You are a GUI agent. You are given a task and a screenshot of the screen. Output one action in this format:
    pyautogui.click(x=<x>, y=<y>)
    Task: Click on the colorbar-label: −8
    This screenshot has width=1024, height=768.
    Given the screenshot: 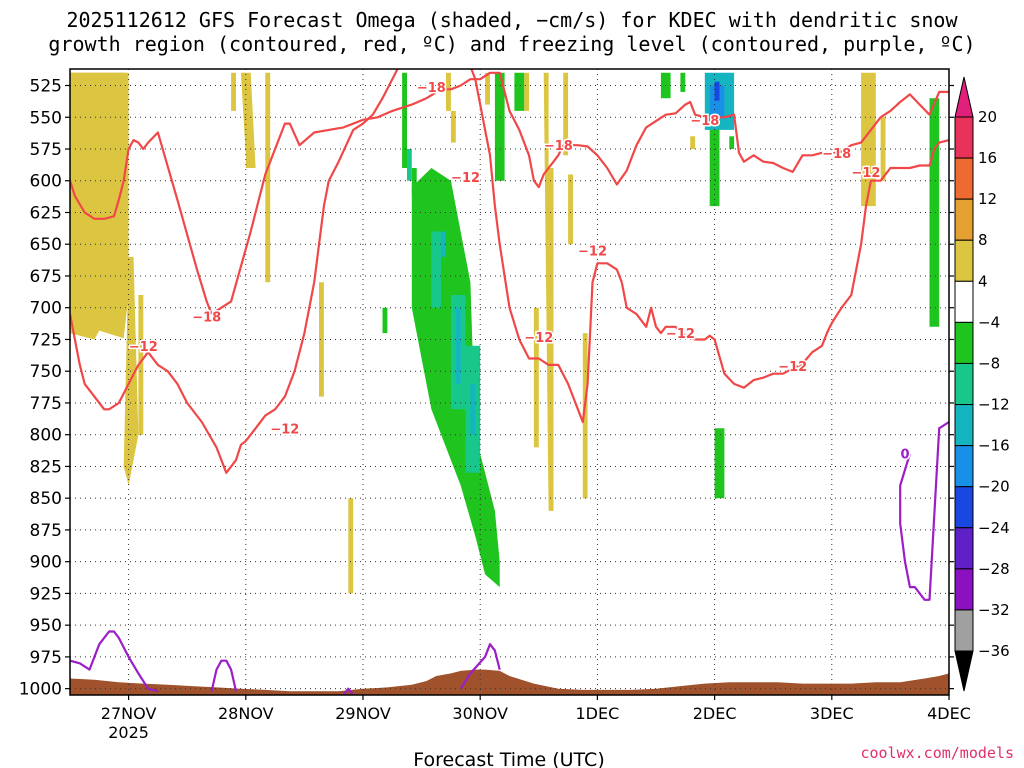 What is the action you would take?
    pyautogui.click(x=989, y=363)
    